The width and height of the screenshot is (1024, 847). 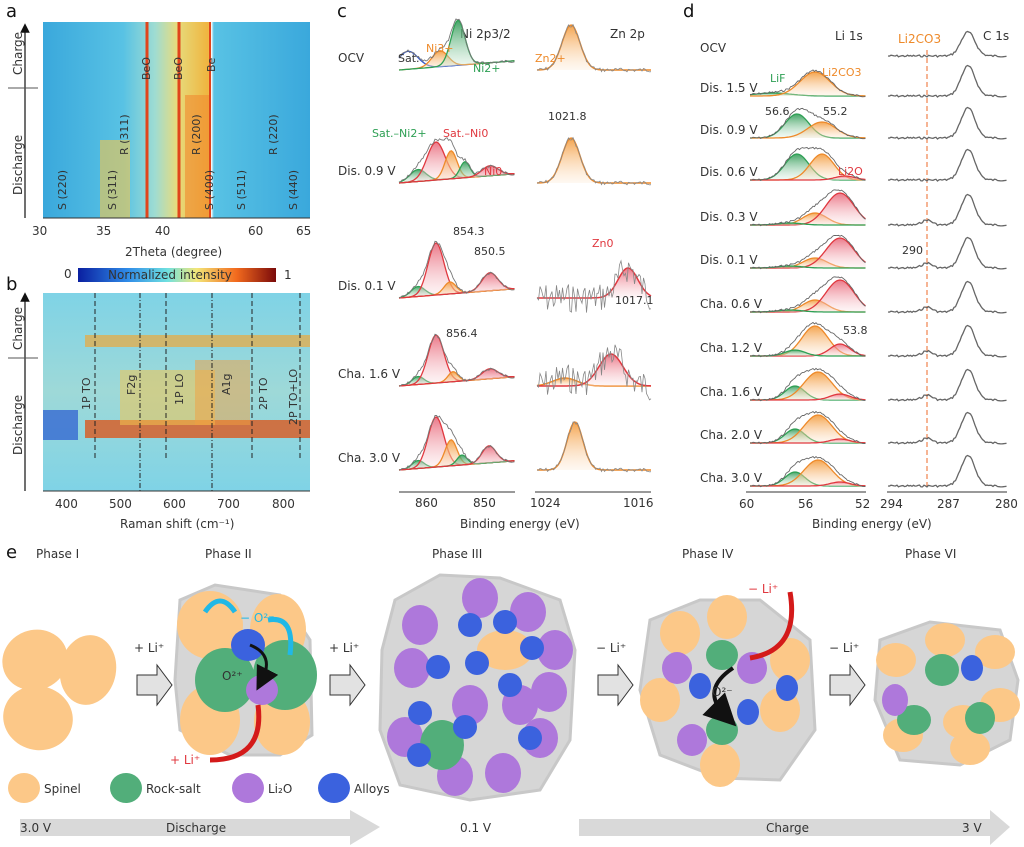 What do you see at coordinates (367, 171) in the screenshot?
I see `row-label: Dis. 0.9 V` at bounding box center [367, 171].